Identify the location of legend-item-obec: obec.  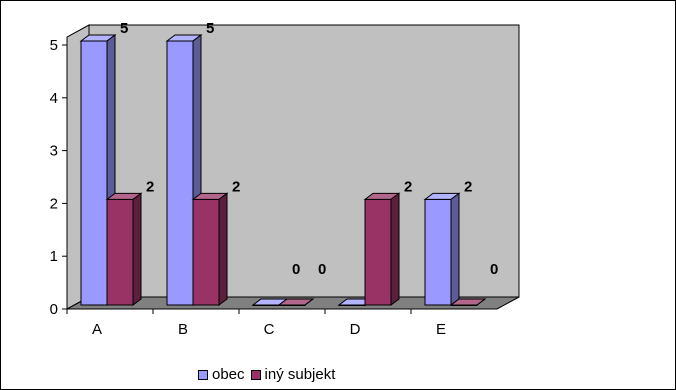
(221, 374).